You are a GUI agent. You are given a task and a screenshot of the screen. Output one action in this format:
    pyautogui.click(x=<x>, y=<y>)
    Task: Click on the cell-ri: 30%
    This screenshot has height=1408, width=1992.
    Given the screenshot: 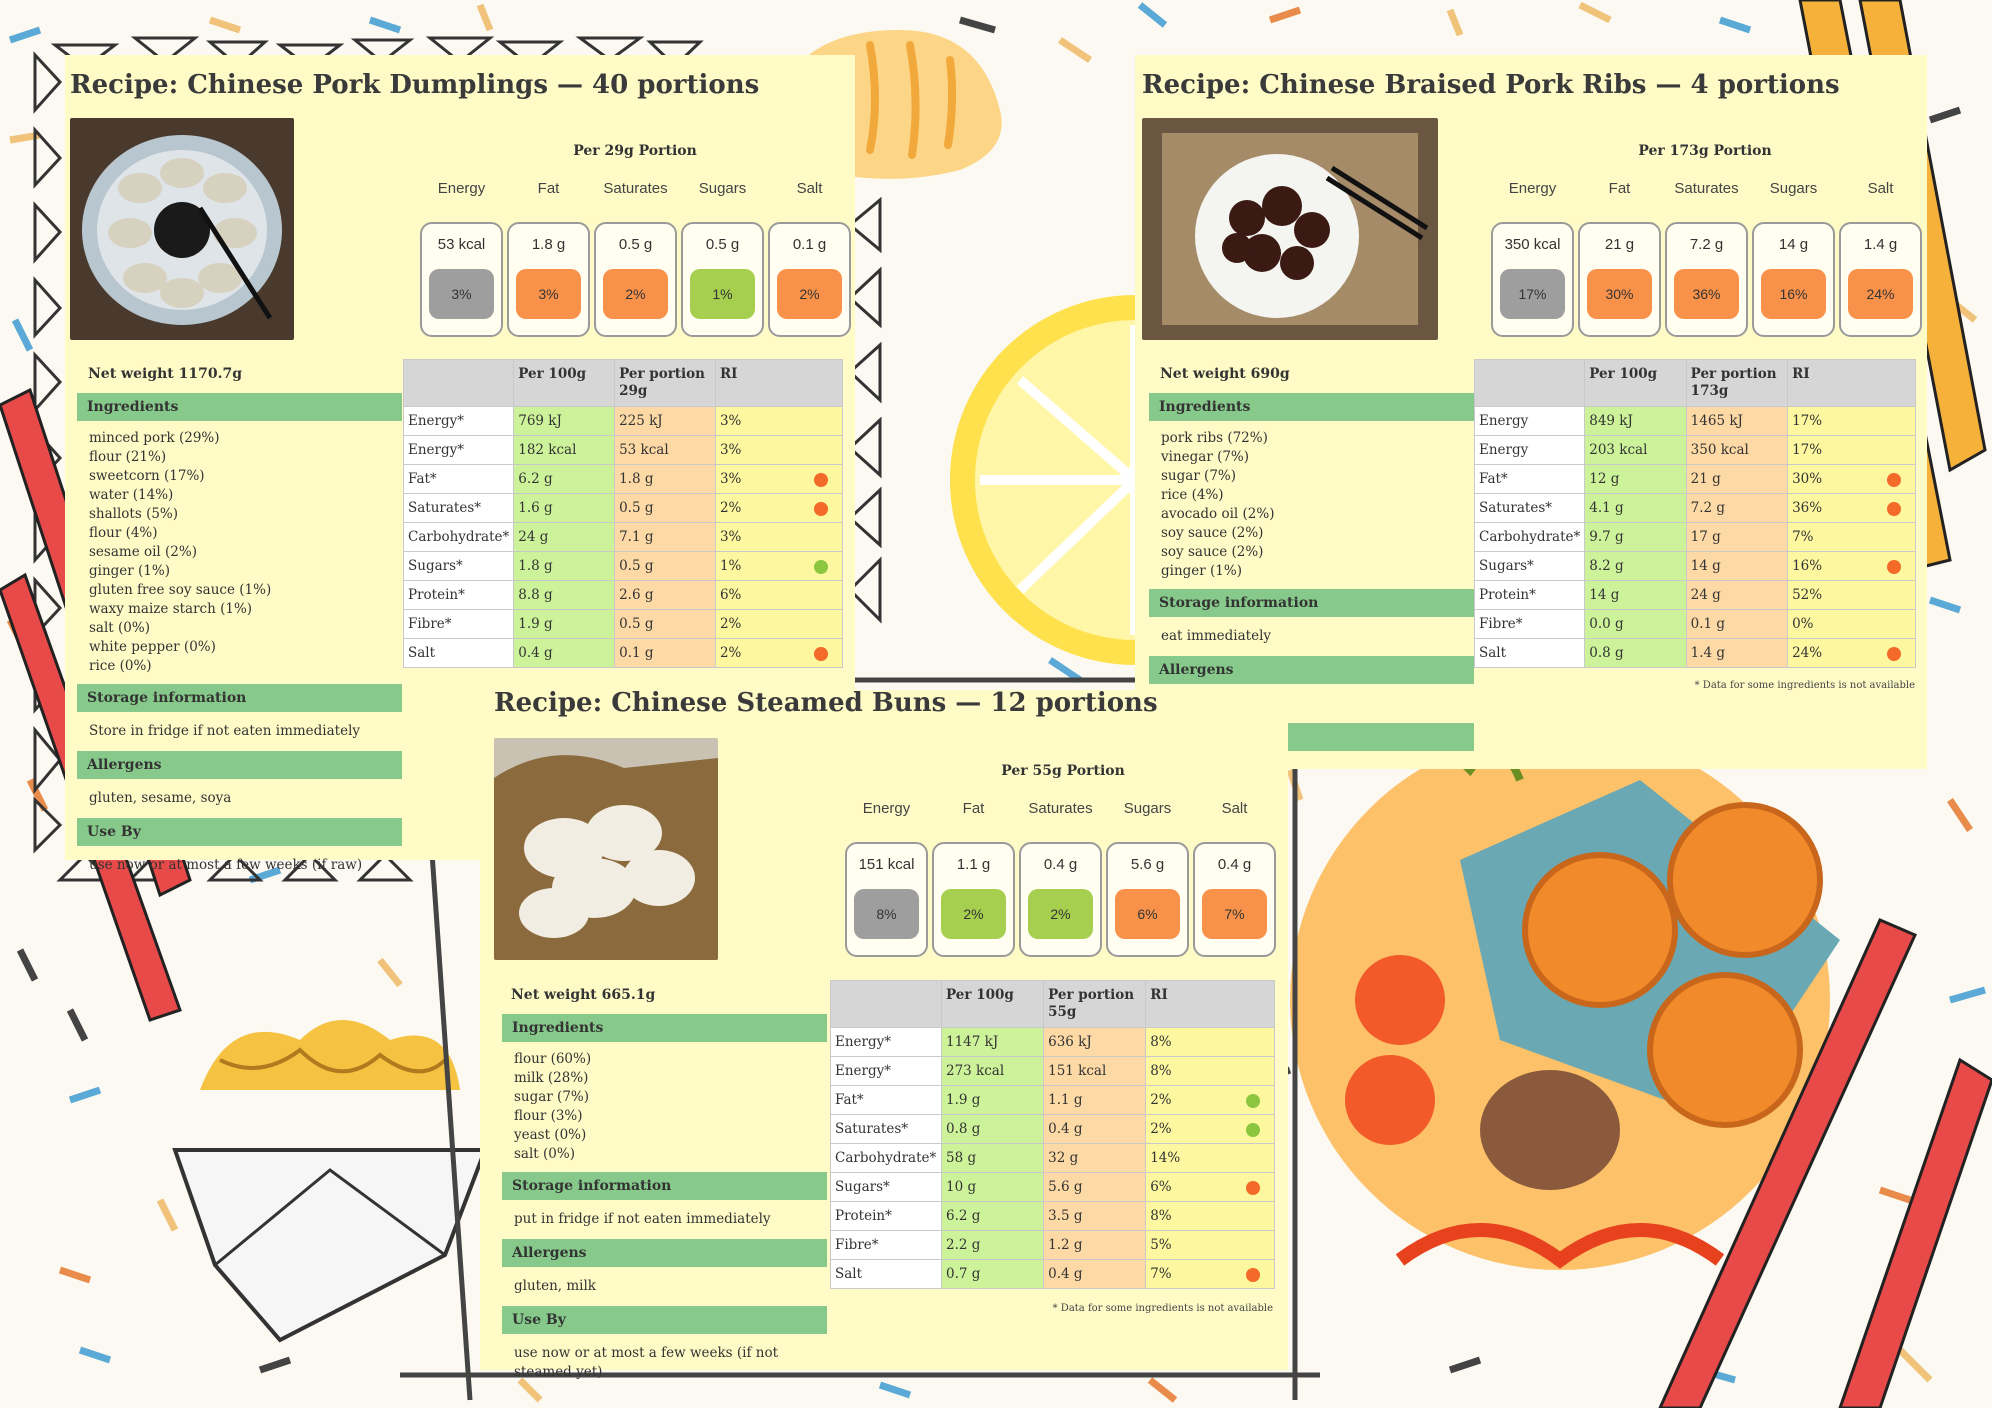 What is the action you would take?
    pyautogui.click(x=1851, y=479)
    